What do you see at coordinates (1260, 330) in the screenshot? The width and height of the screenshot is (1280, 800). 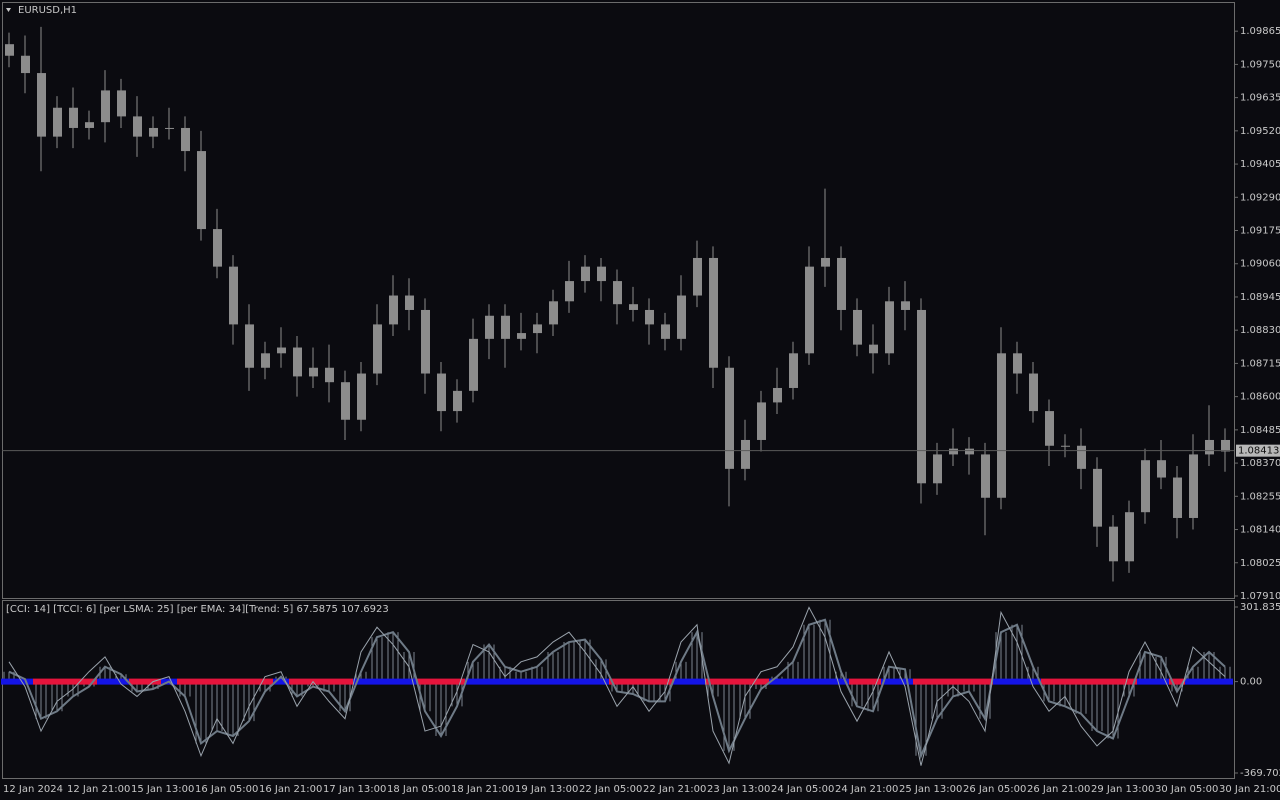 I see `y-tick-label: 1.08830` at bounding box center [1260, 330].